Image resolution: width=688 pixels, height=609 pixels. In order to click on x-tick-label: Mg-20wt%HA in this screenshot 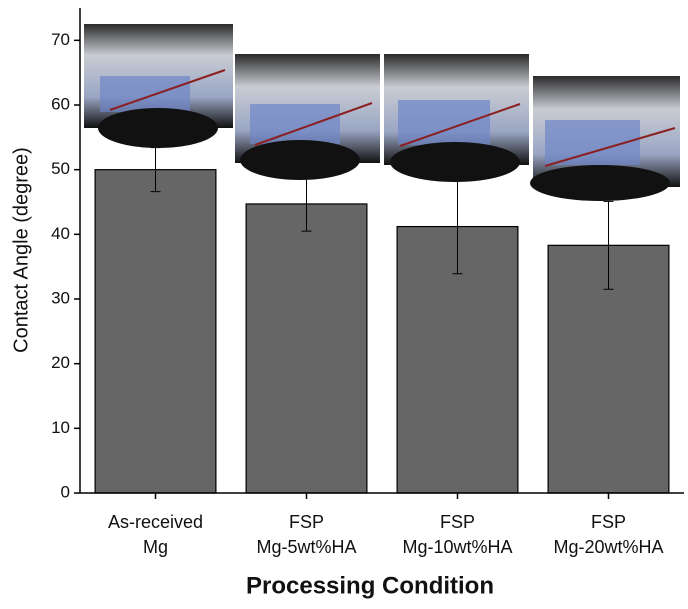, I will do `click(608, 547)`.